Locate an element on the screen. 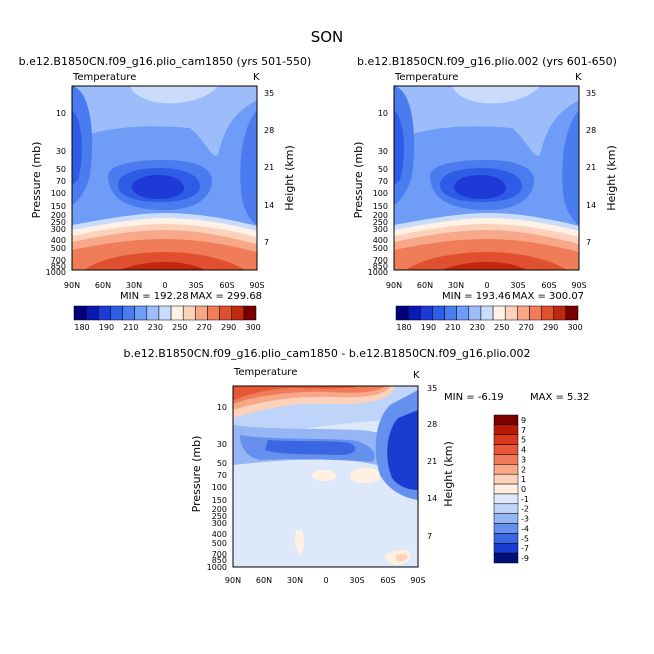 The image size is (654, 654). colorbar-label: 9 is located at coordinates (523, 420).